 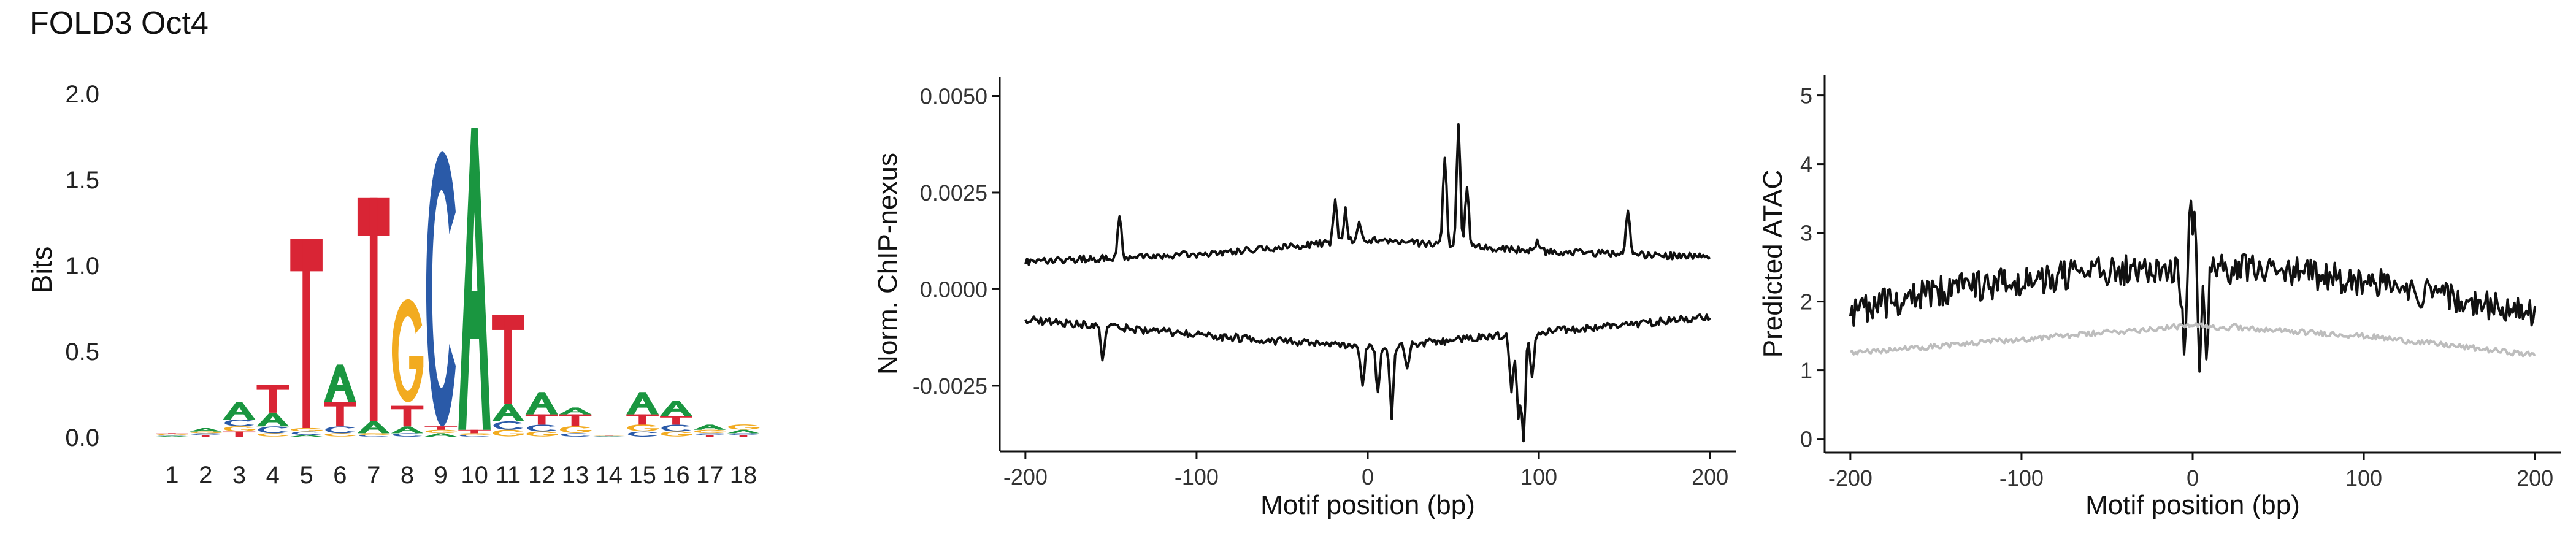 What do you see at coordinates (953, 192) in the screenshot?
I see `y-tick-label: 0.0025` at bounding box center [953, 192].